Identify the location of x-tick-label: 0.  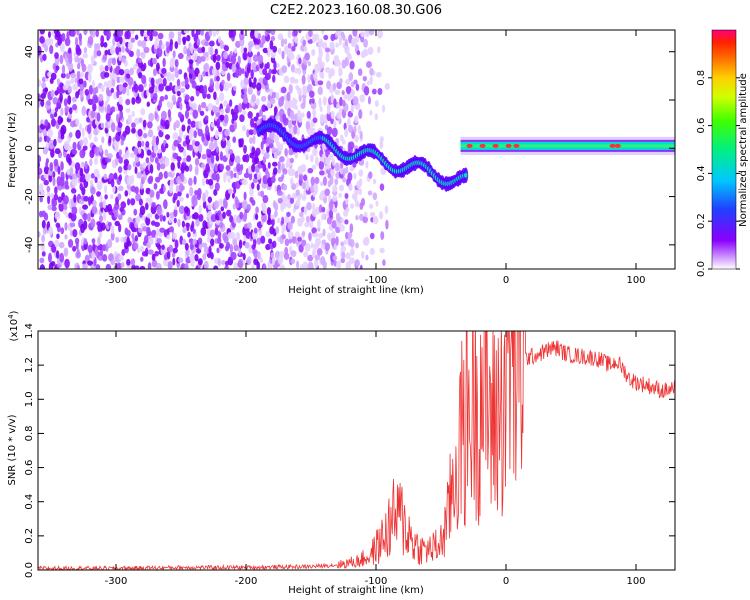
(506, 581).